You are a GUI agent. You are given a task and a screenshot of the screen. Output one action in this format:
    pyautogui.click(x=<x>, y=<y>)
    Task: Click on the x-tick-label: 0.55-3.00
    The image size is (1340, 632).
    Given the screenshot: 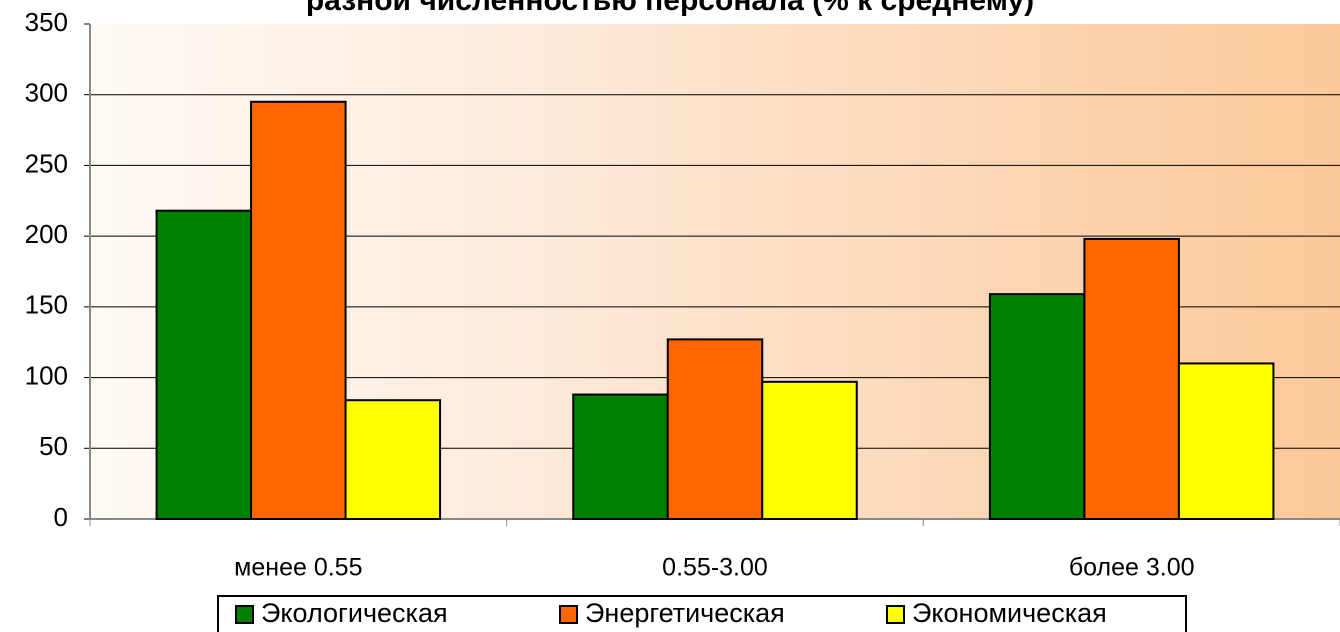 What is the action you would take?
    pyautogui.click(x=715, y=568)
    